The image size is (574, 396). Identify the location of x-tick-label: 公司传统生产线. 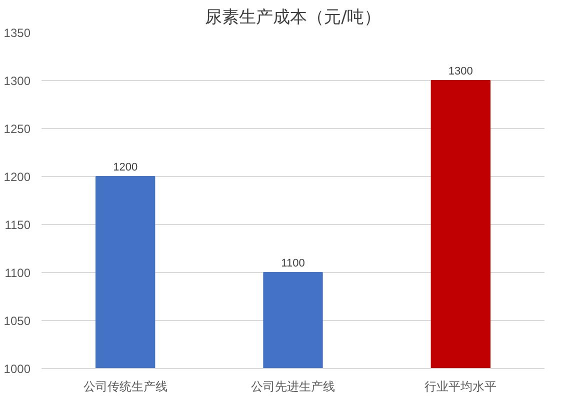
(125, 387).